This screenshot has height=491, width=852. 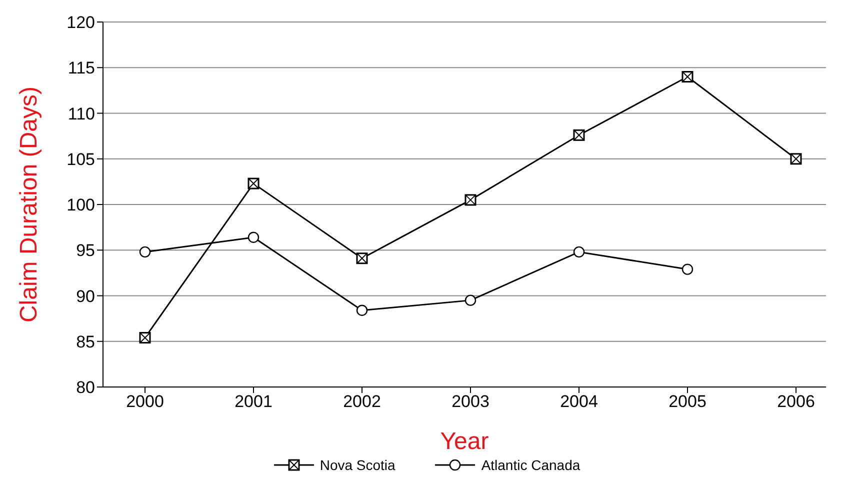 What do you see at coordinates (358, 465) in the screenshot?
I see `legend-label: Nova Scotia` at bounding box center [358, 465].